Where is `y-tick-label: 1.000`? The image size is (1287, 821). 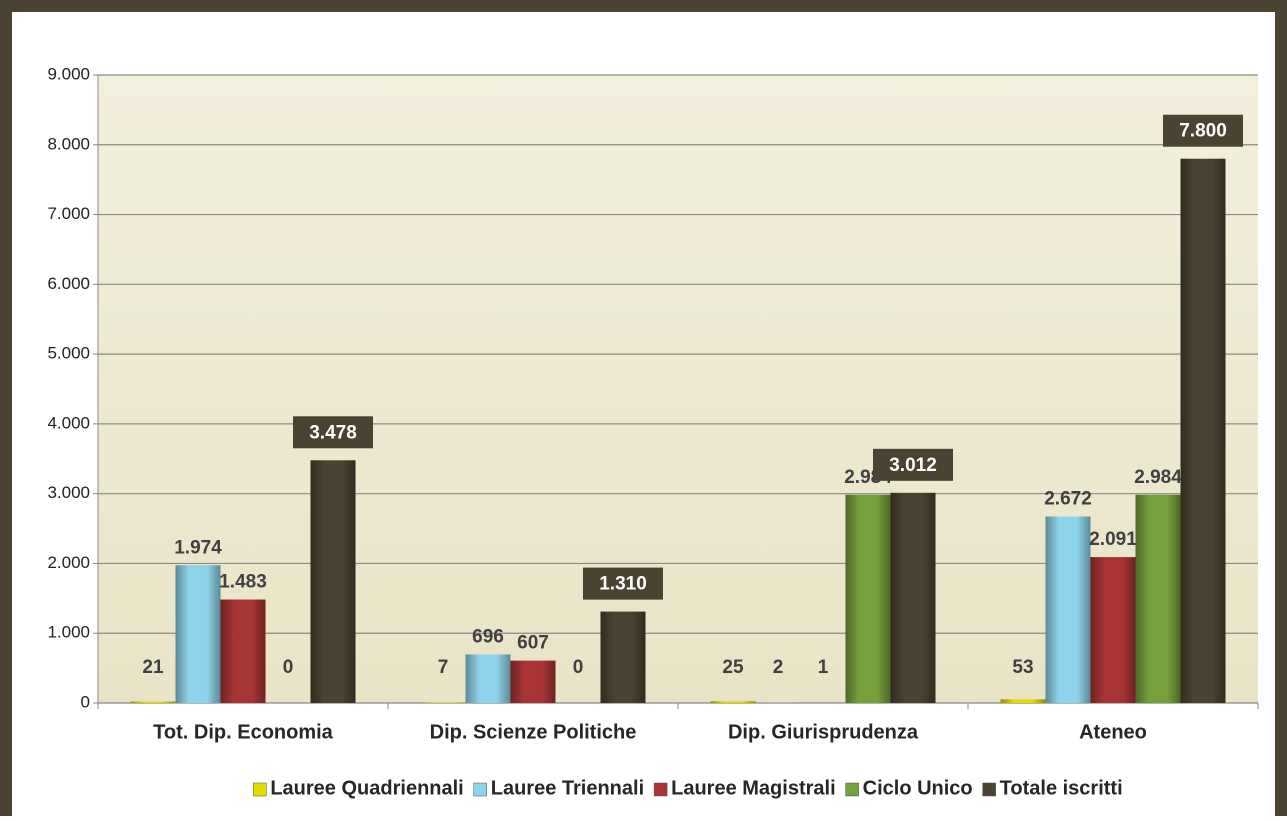
y-tick-label: 1.000 is located at coordinates (68, 632).